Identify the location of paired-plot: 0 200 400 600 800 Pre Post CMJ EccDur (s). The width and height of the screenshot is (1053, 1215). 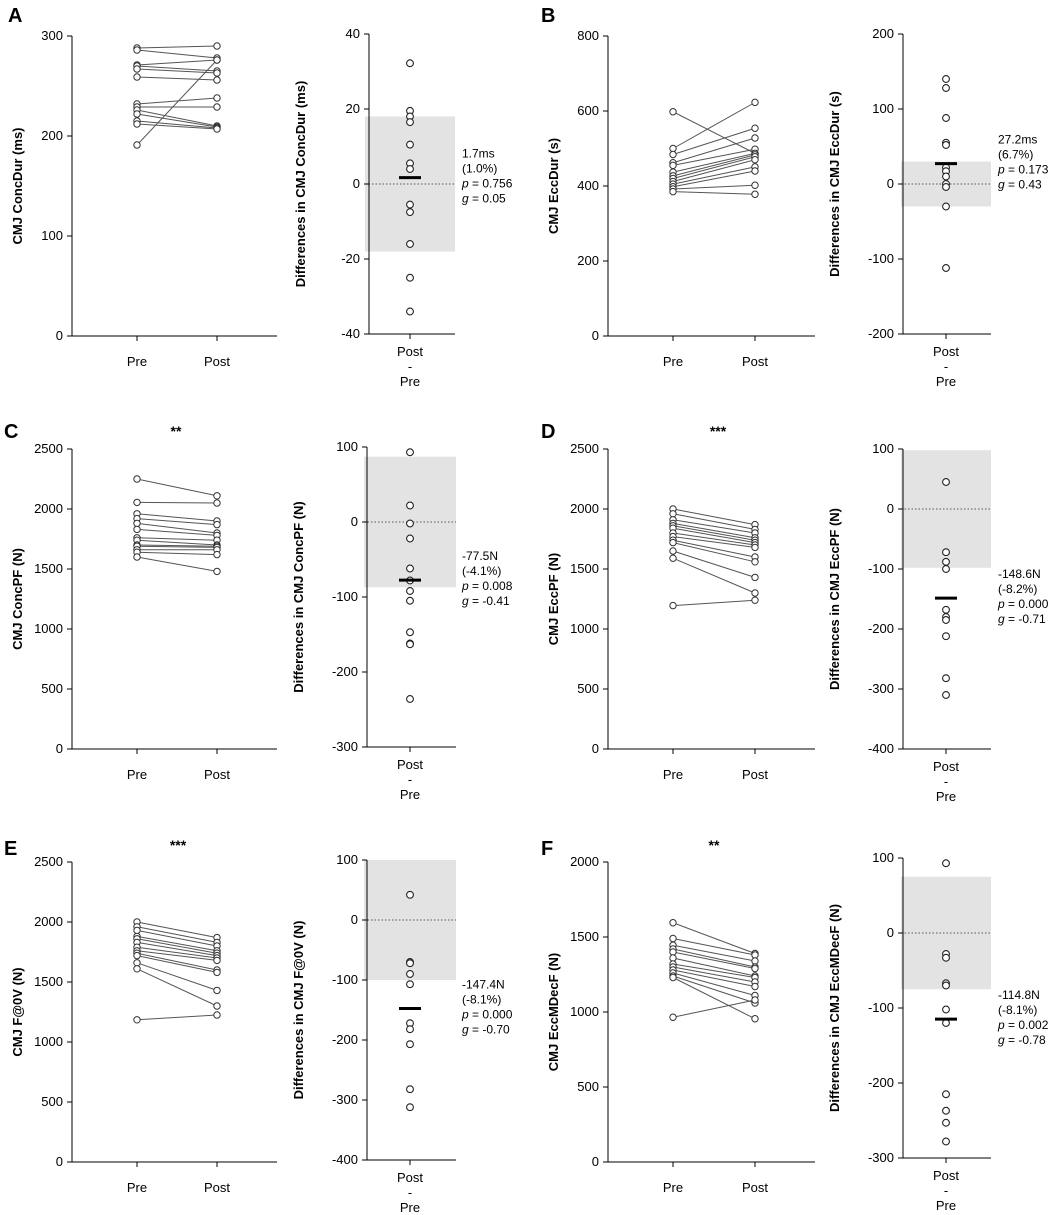
(680, 198).